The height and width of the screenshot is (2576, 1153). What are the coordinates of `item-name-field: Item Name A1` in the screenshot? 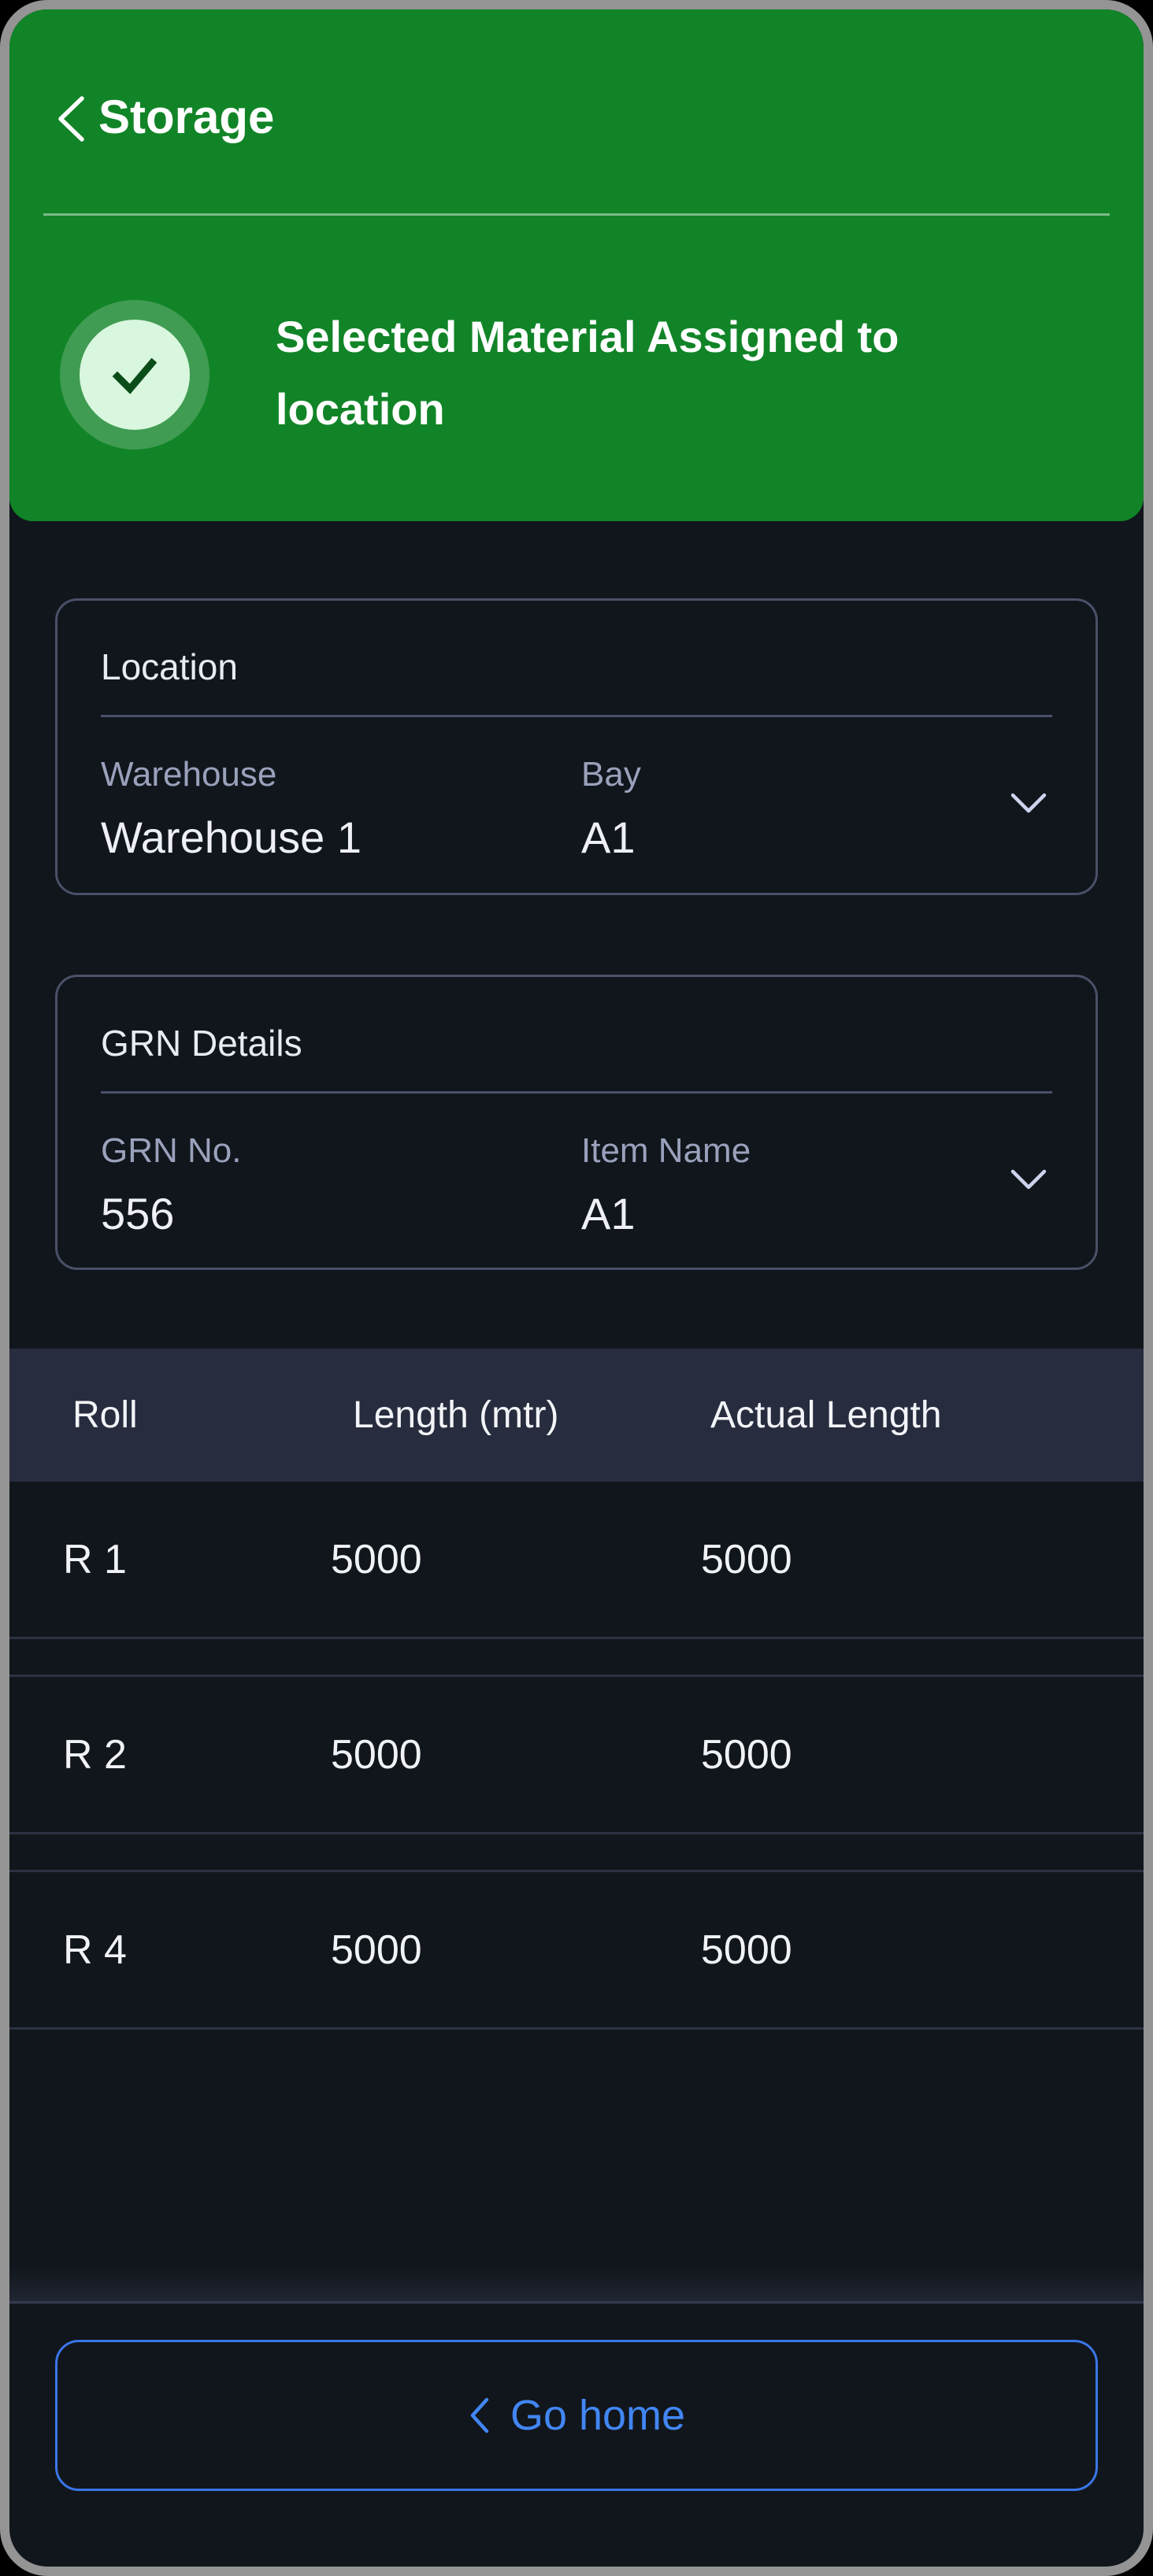 It's located at (791, 1184).